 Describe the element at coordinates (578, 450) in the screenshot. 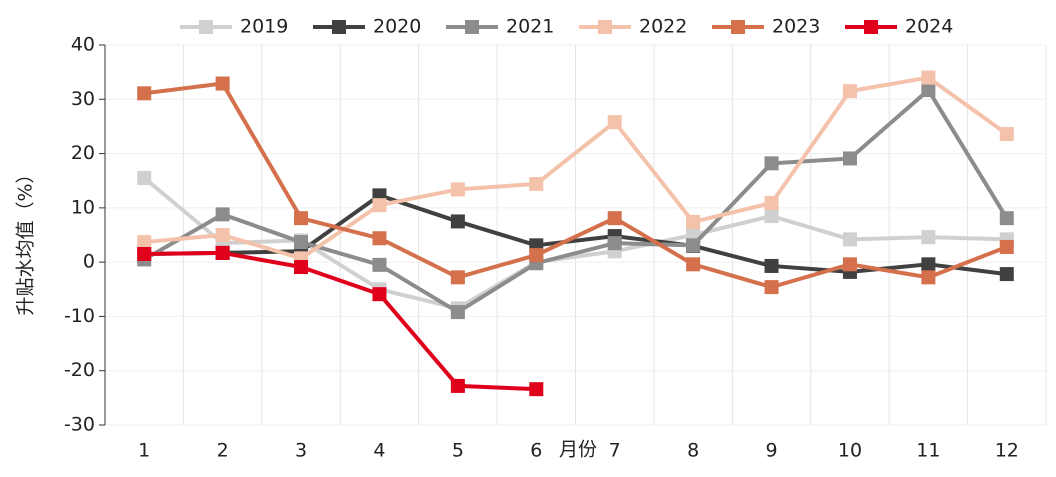

I see `x-axis-label: 月份` at that location.